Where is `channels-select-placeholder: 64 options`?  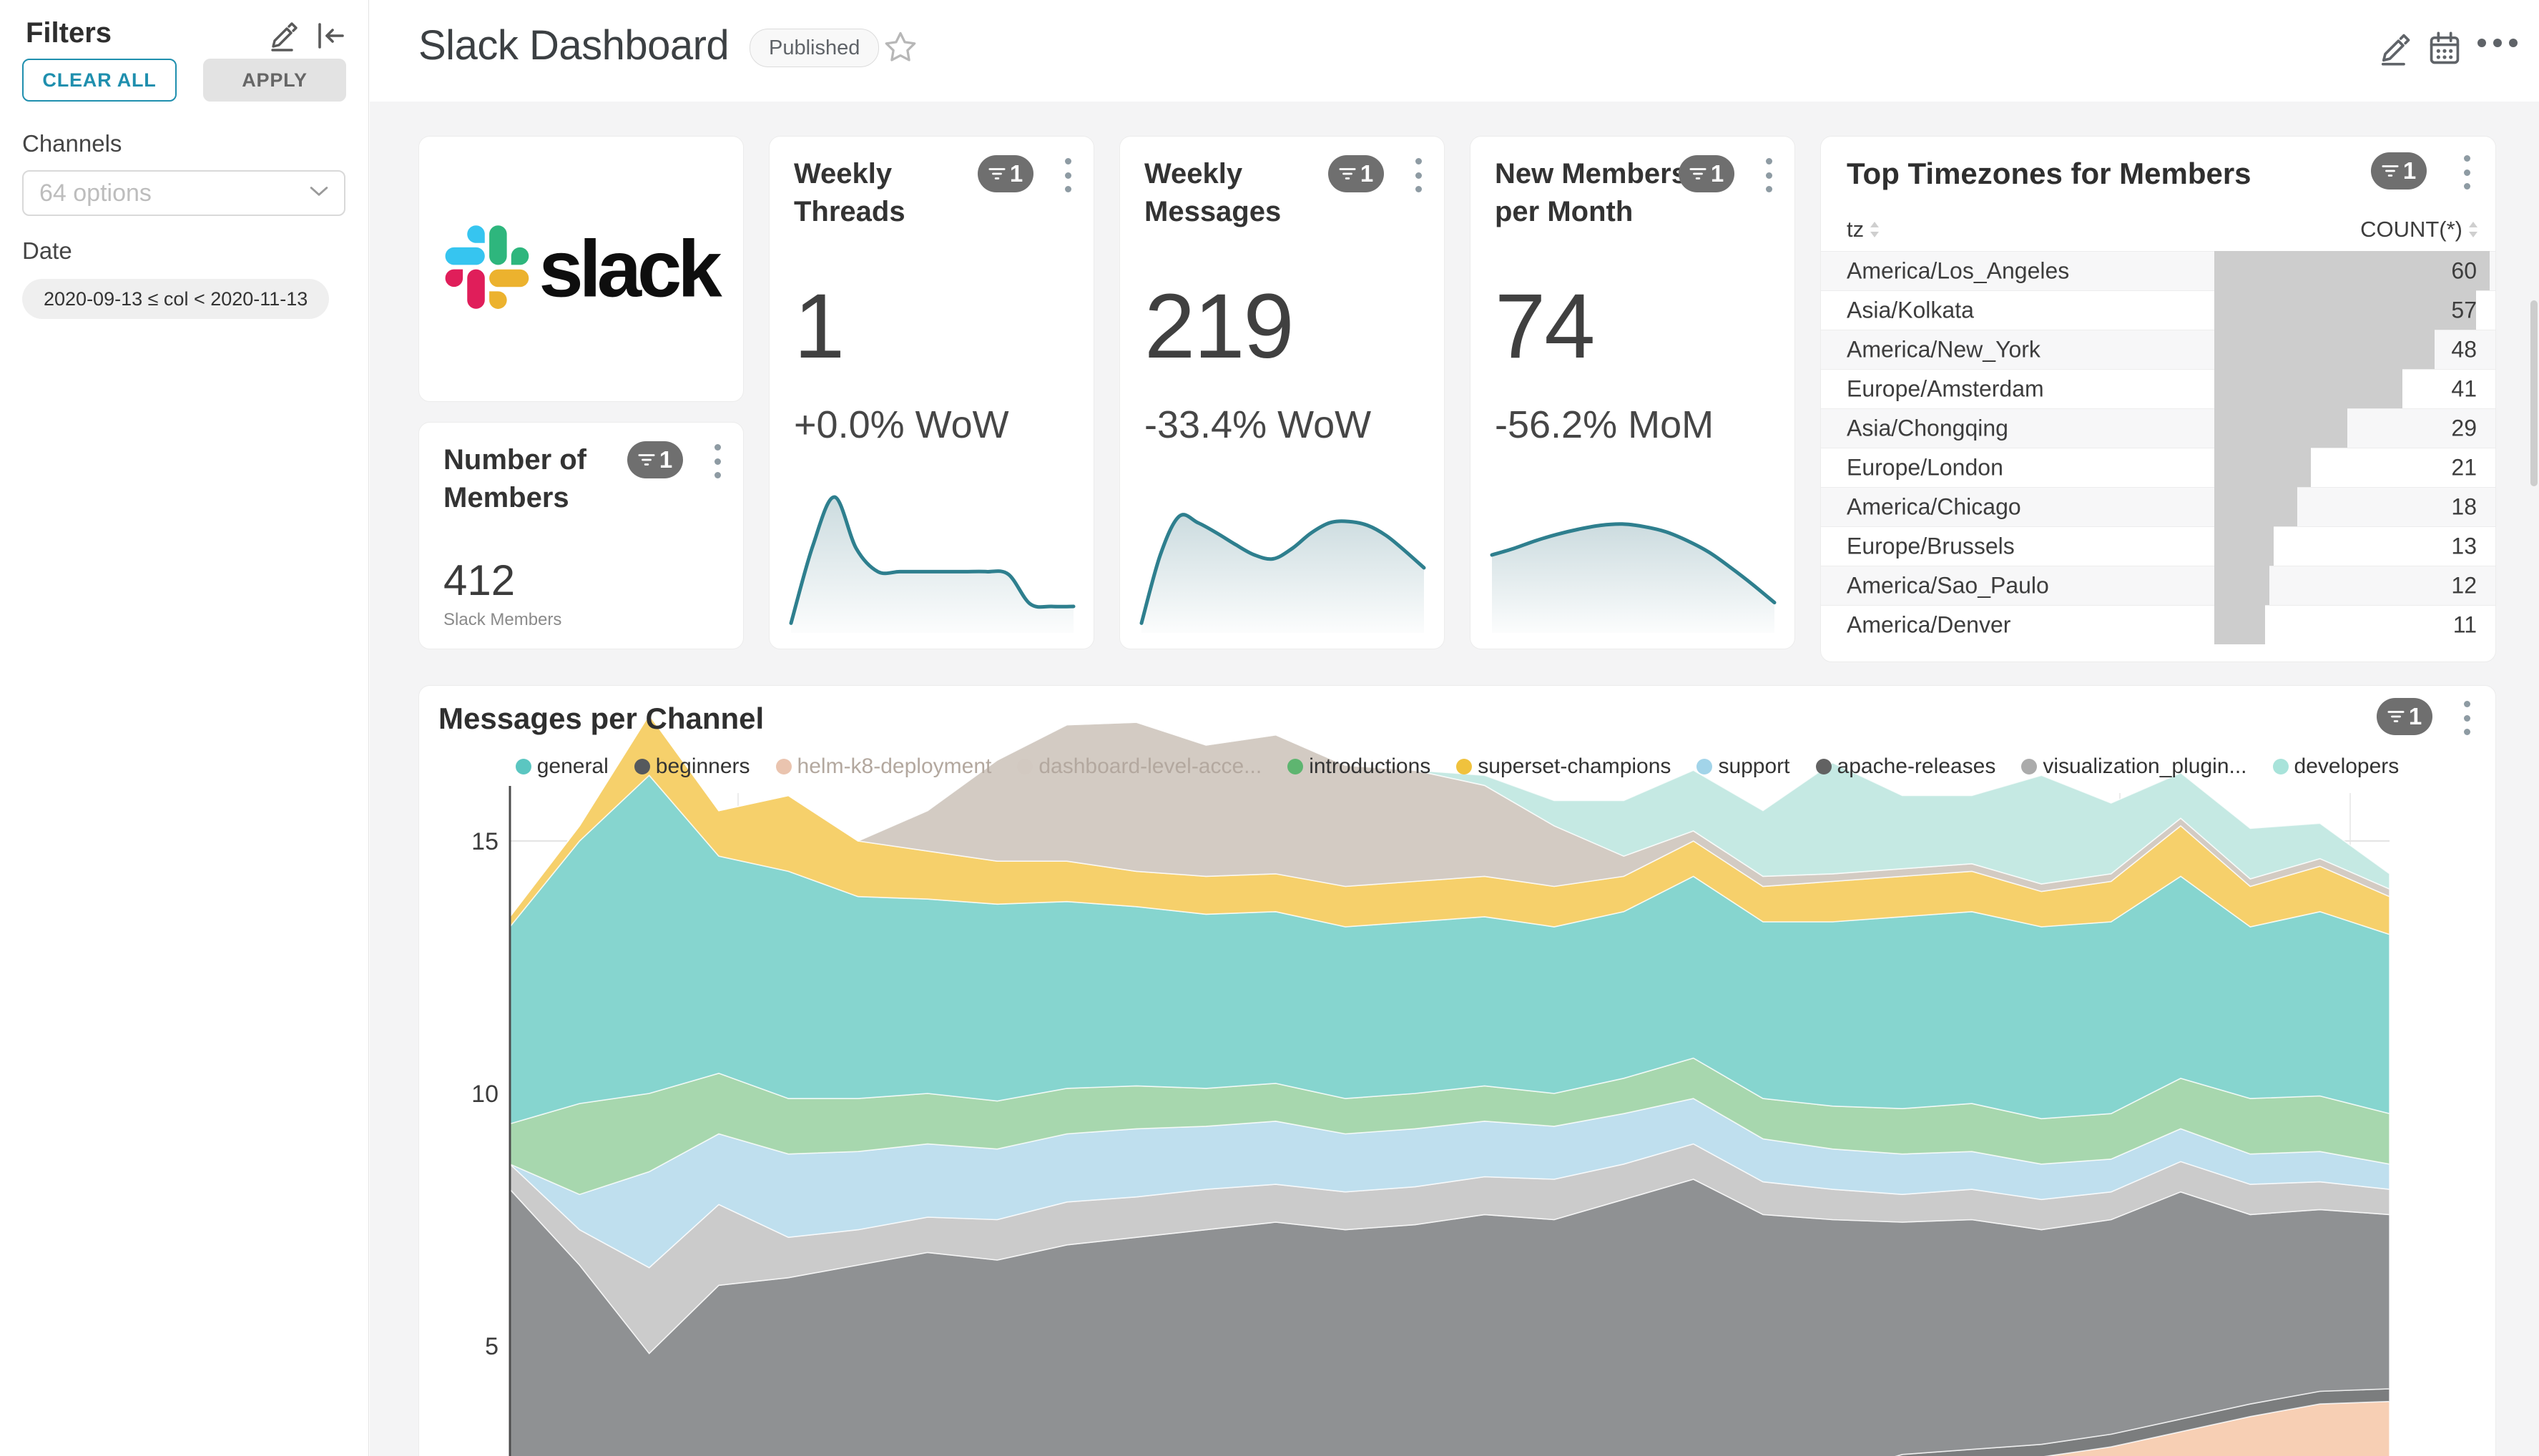 channels-select-placeholder: 64 options is located at coordinates (96, 193).